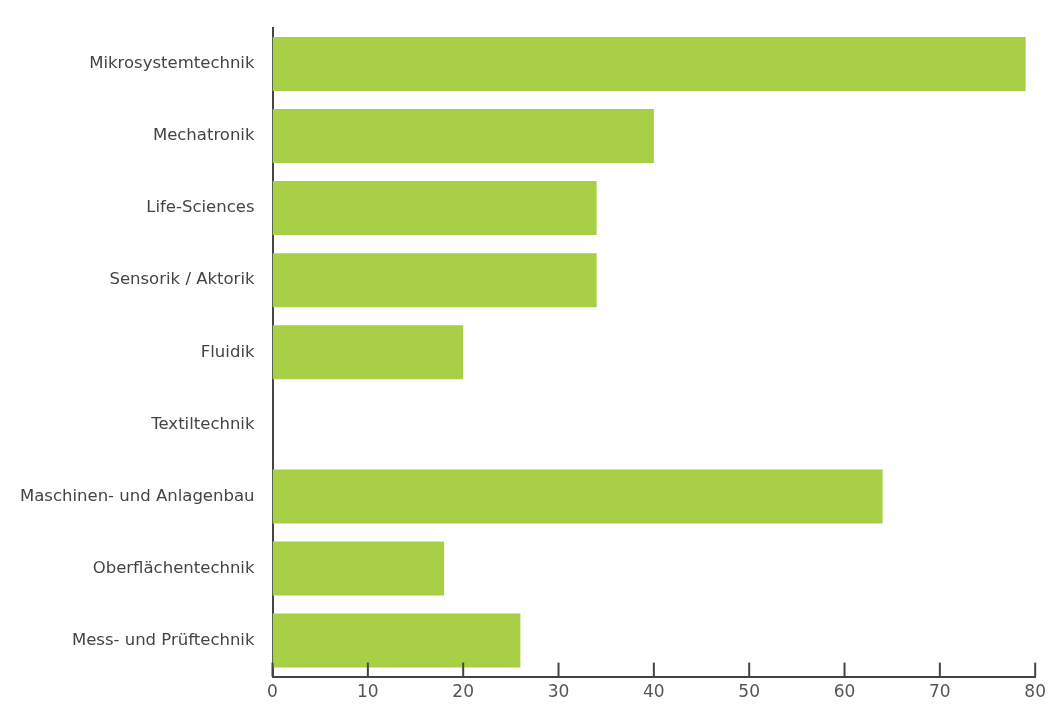  Describe the element at coordinates (844, 691) in the screenshot. I see `x-tick-label: 60` at that location.